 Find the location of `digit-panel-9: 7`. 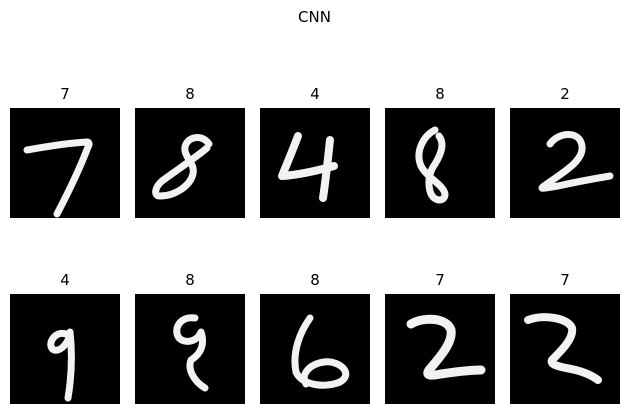

digit-panel-9: 7 is located at coordinates (440, 337).